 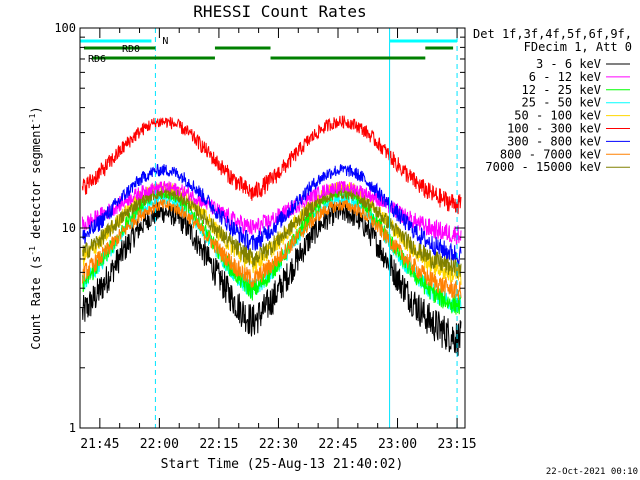 What do you see at coordinates (561, 103) in the screenshot?
I see `legend-label: 25 - 50 keV` at bounding box center [561, 103].